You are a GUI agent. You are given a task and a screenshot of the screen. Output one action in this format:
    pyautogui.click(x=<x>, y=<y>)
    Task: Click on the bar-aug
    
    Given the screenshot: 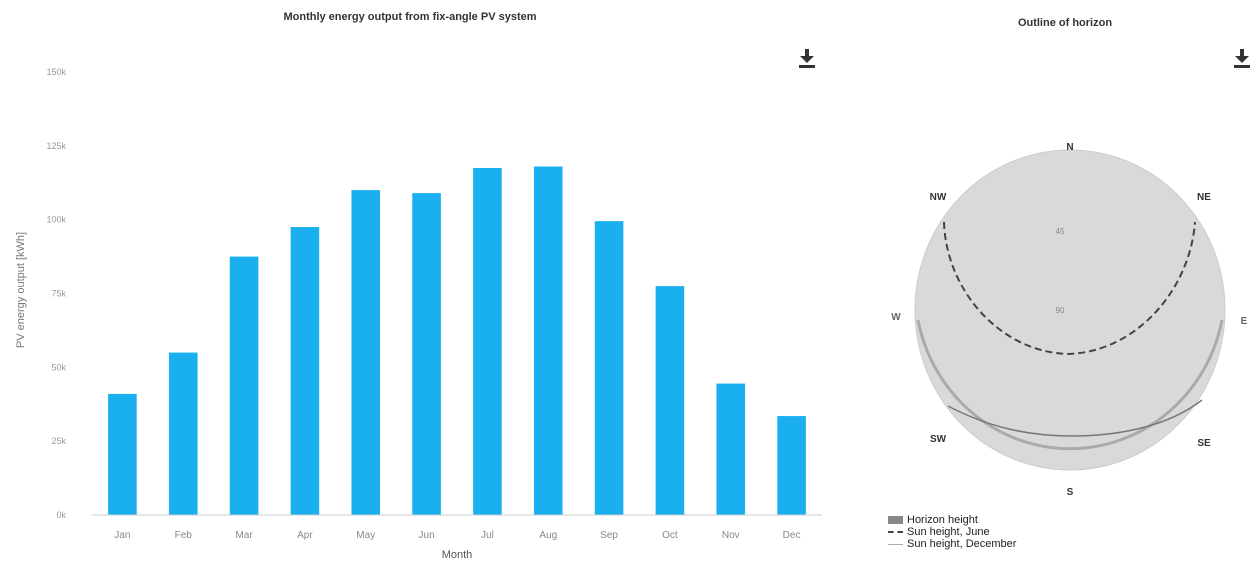 What is the action you would take?
    pyautogui.click(x=548, y=341)
    